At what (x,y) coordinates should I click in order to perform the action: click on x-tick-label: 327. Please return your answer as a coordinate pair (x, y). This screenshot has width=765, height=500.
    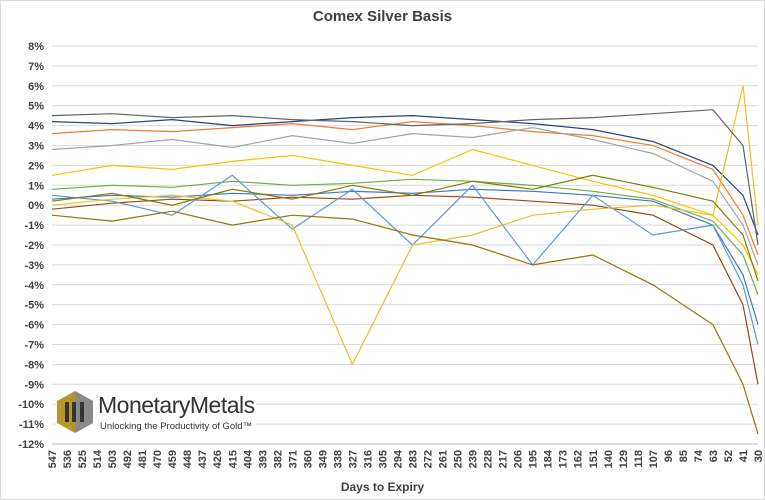
    Looking at the image, I should click on (353, 459).